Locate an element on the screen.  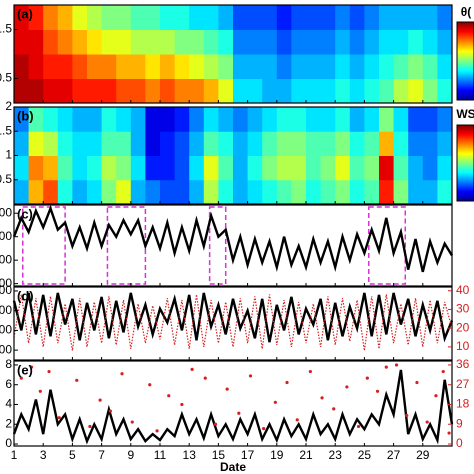
y2-tick-label: 10 is located at coordinates (463, 346).